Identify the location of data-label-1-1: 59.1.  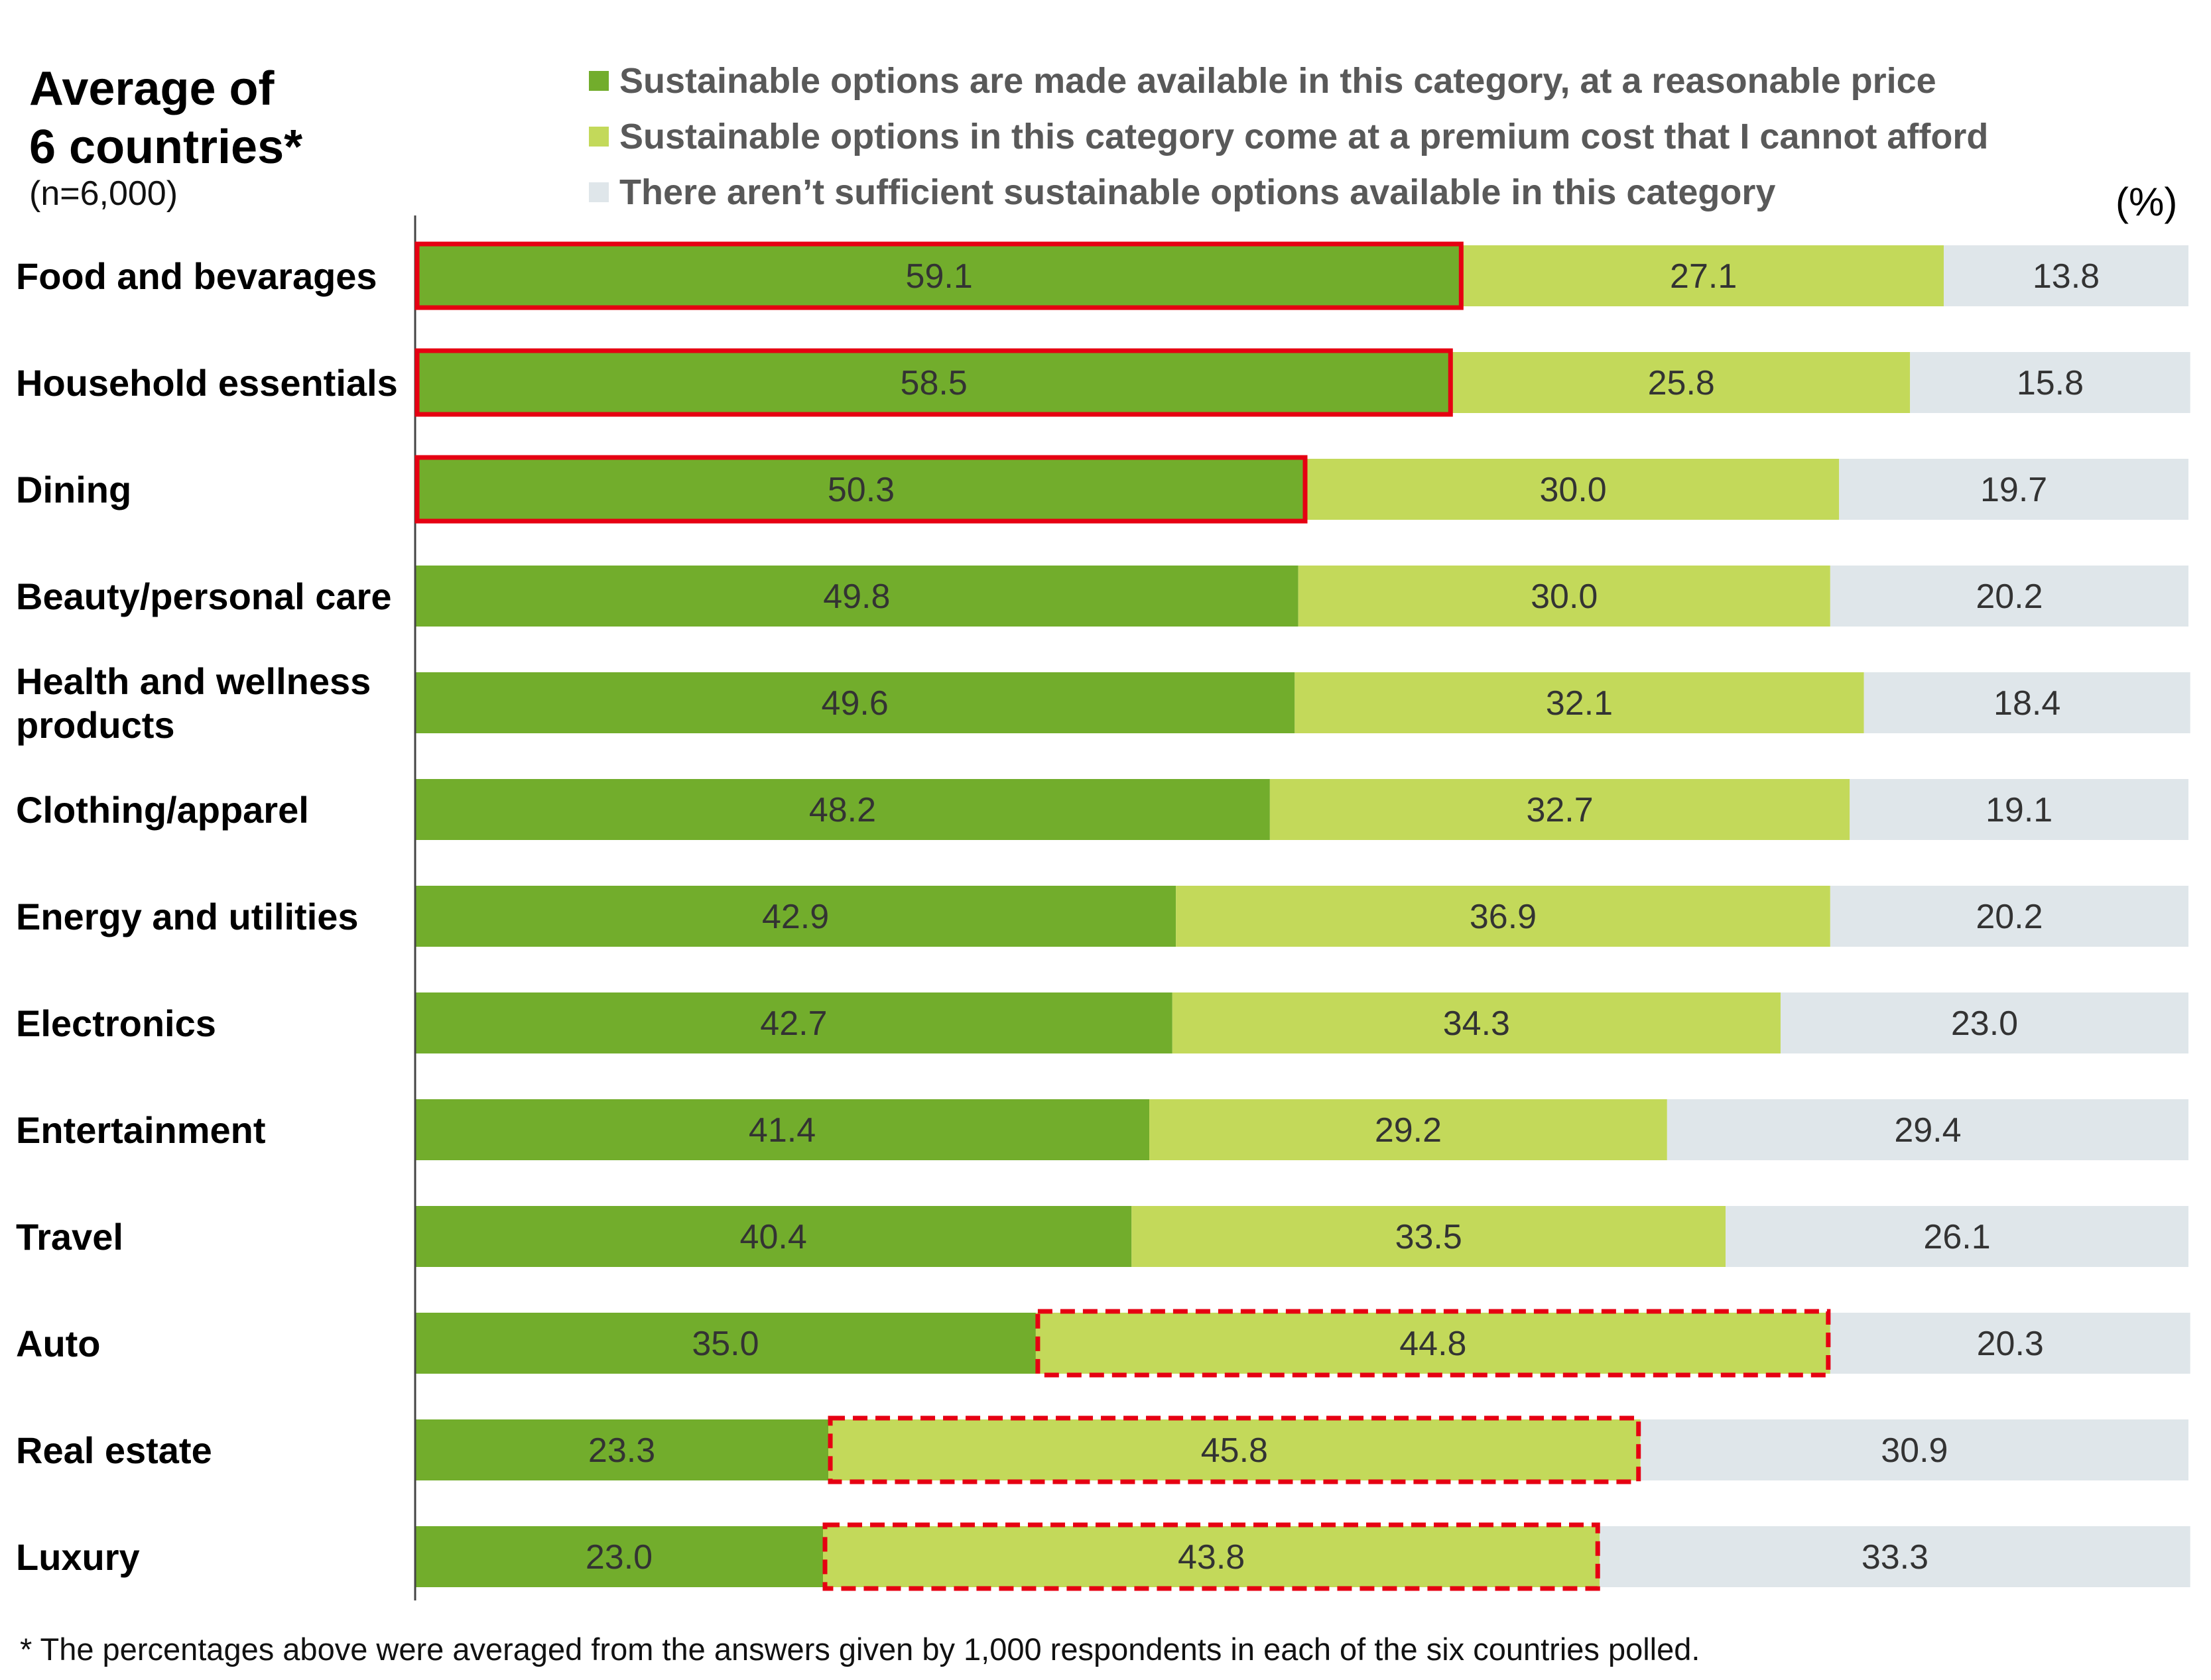
(939, 276).